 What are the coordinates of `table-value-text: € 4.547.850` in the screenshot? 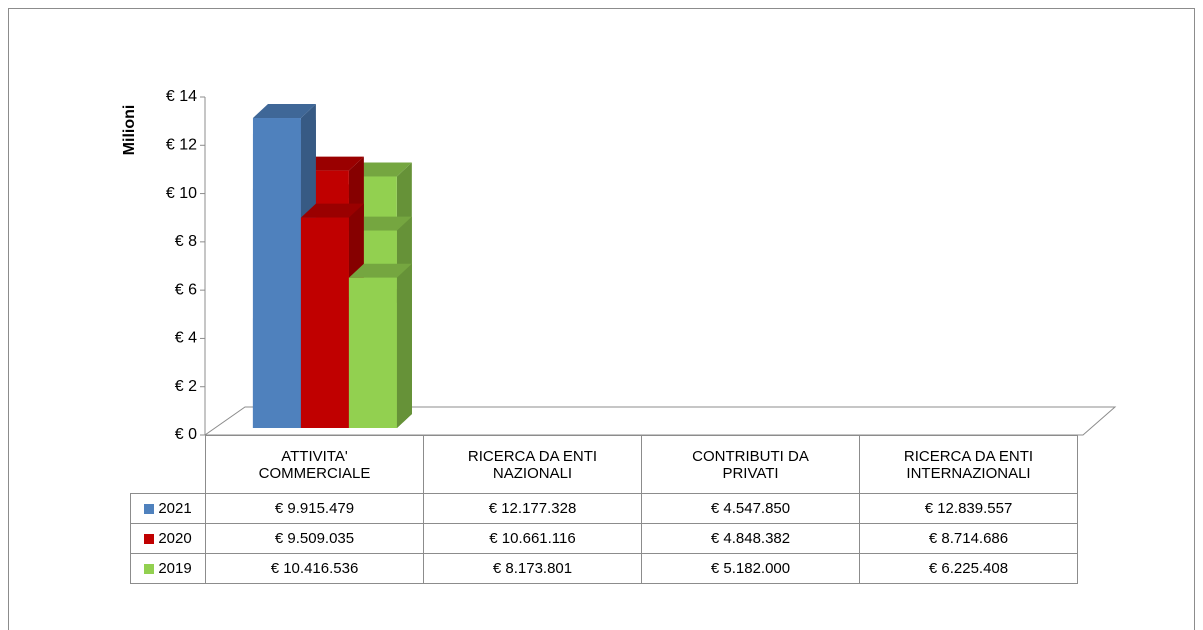 It's located at (750, 508).